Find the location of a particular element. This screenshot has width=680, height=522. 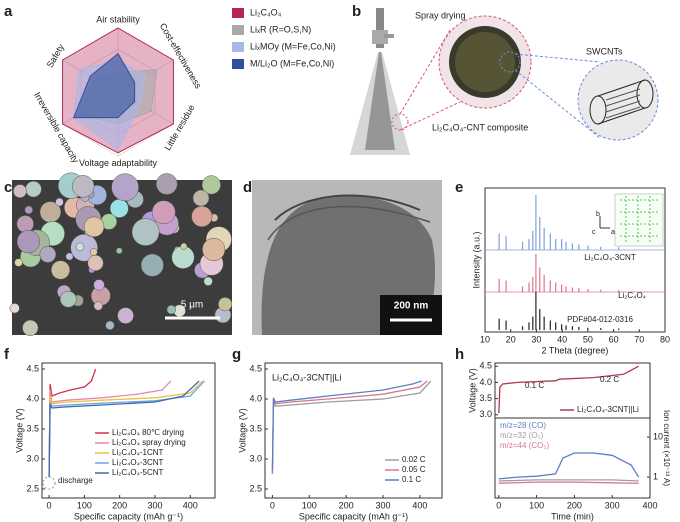

legend-label: LiₓMOy (M=Fe,Co,Ni) is located at coordinates (293, 46).